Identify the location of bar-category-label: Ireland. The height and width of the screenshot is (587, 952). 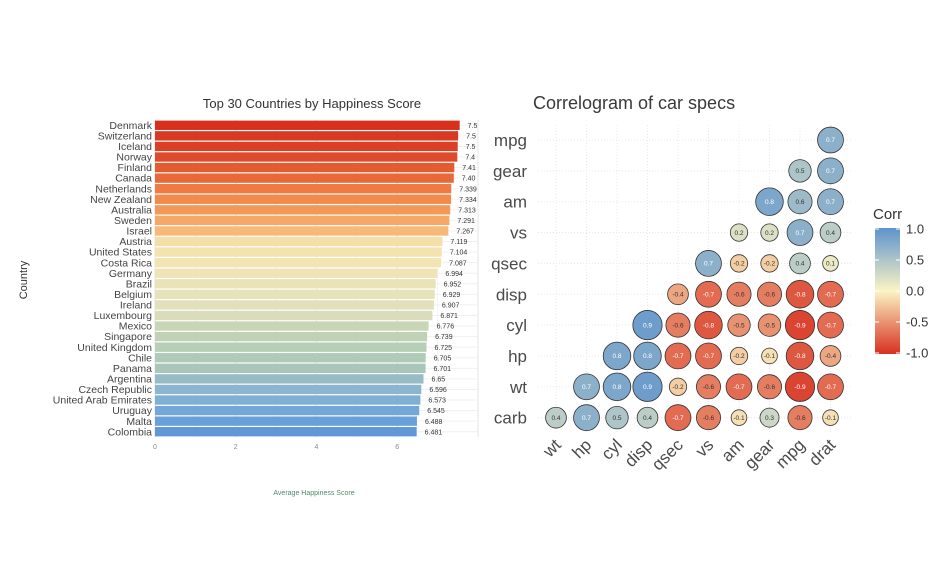
(136, 306).